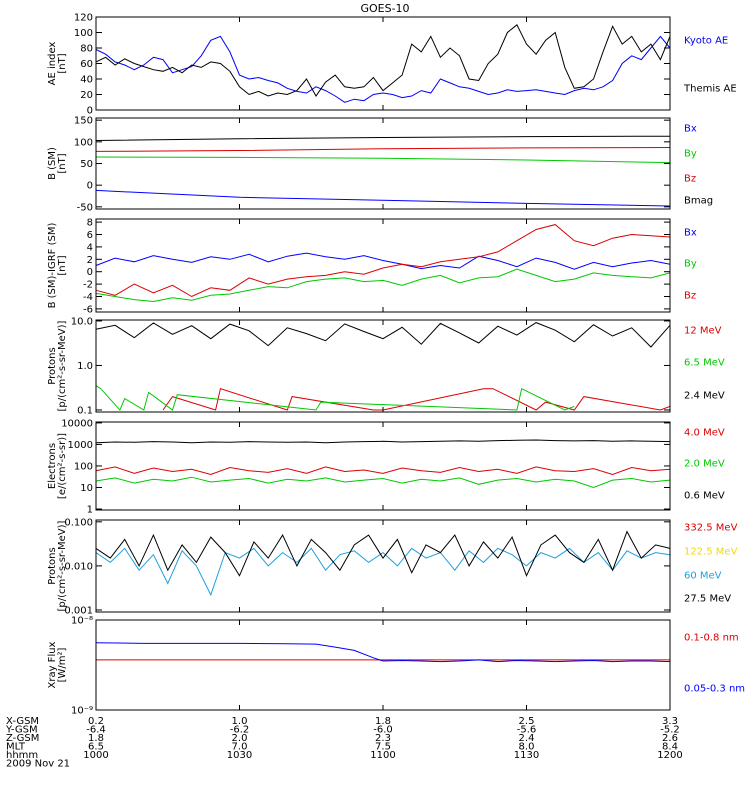 This screenshot has height=800, width=750. I want to click on y-tick-label: 1000, so click(80, 445).